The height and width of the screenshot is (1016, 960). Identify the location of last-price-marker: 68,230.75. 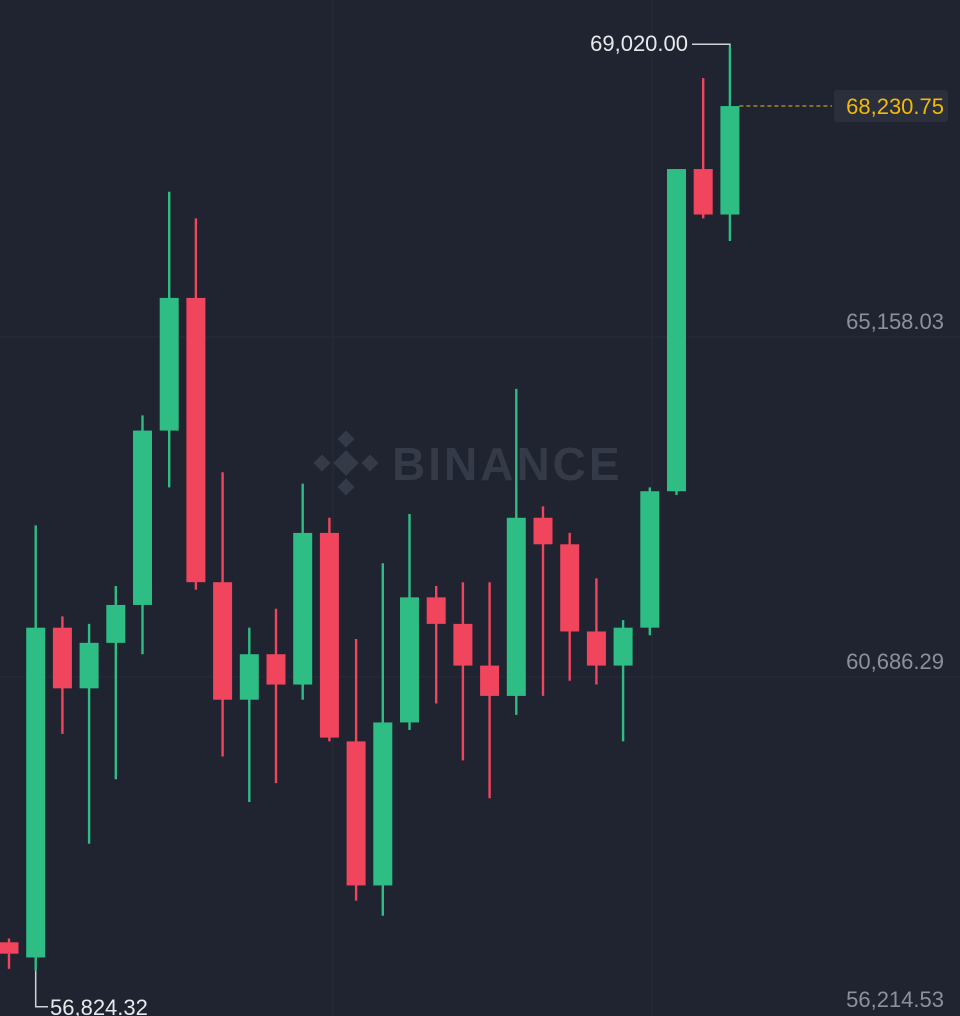
(843, 106).